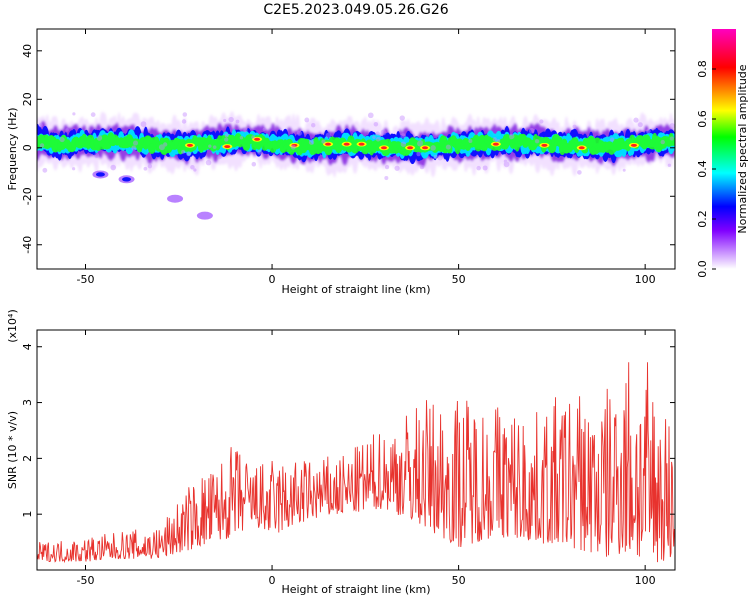 Image resolution: width=750 pixels, height=600 pixels. I want to click on colorbar-tick-label: 0.8, so click(702, 69).